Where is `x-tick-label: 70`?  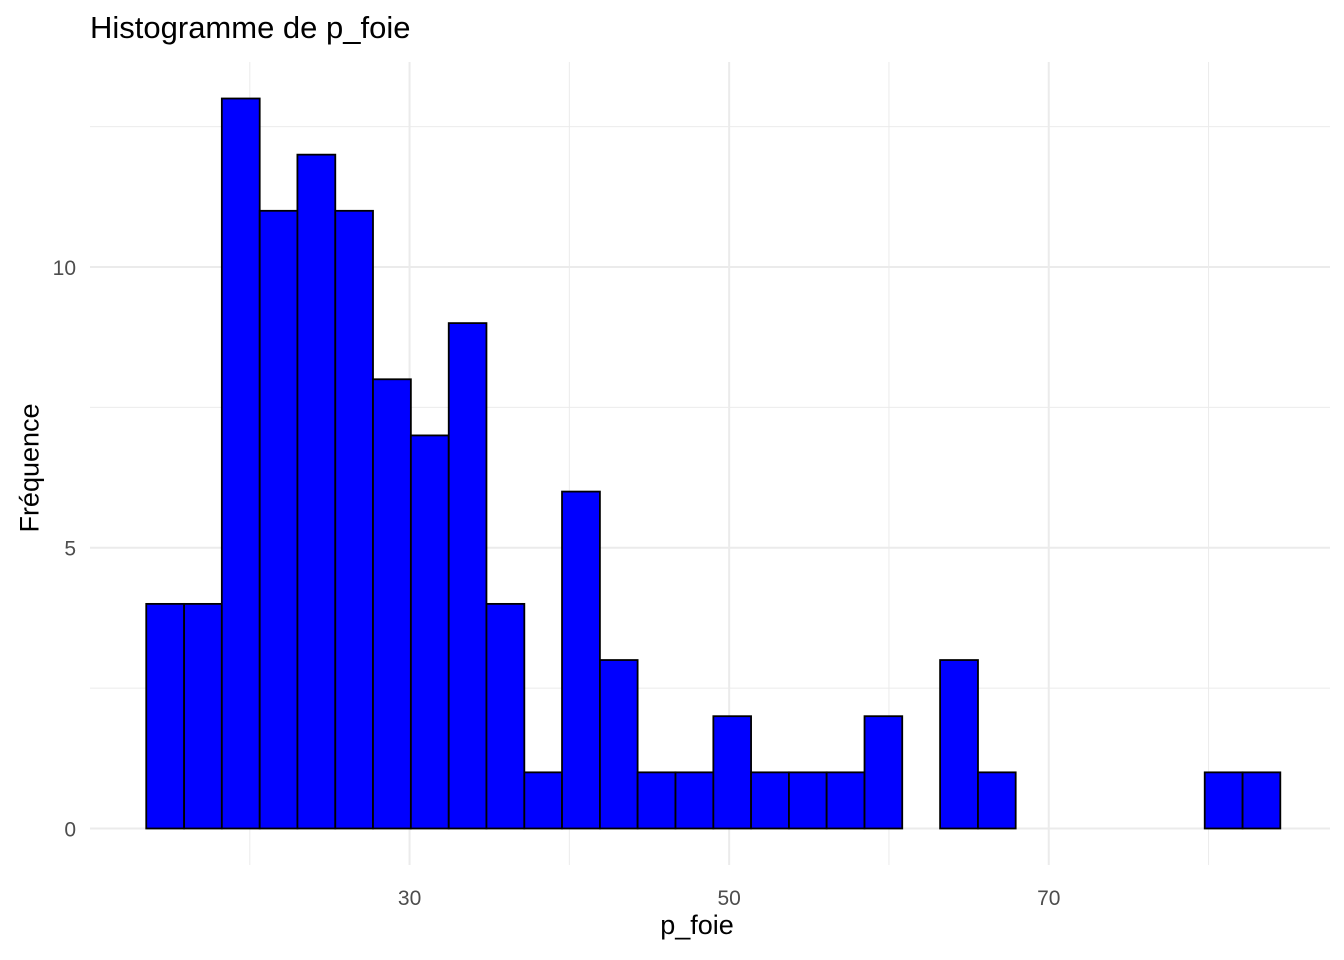
x-tick-label: 70 is located at coordinates (1048, 898).